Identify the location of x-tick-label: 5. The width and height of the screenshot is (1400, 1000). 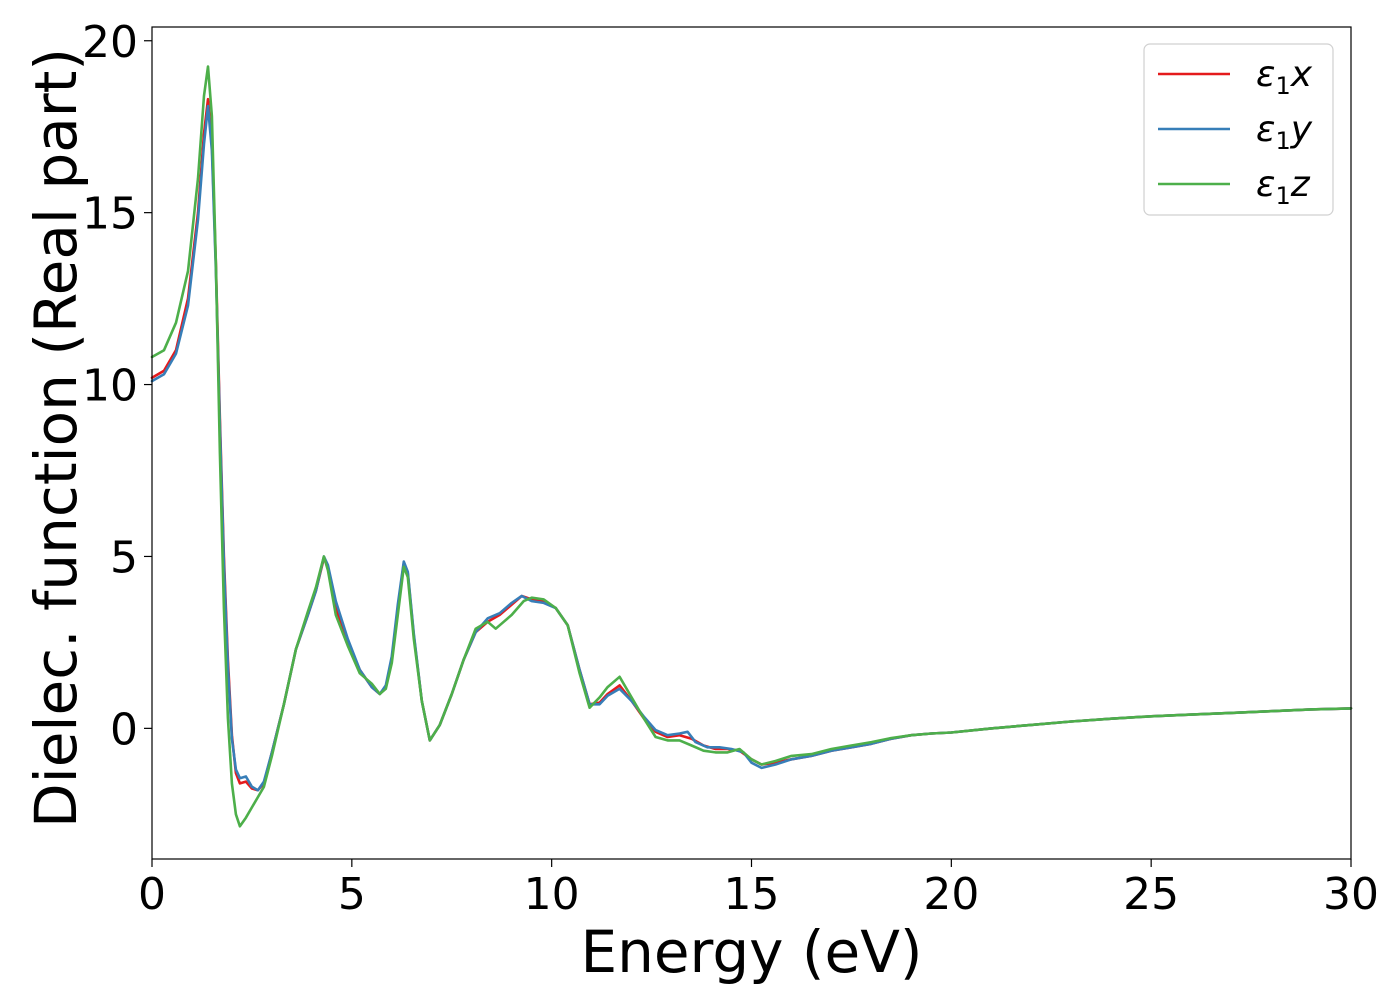
(352, 894).